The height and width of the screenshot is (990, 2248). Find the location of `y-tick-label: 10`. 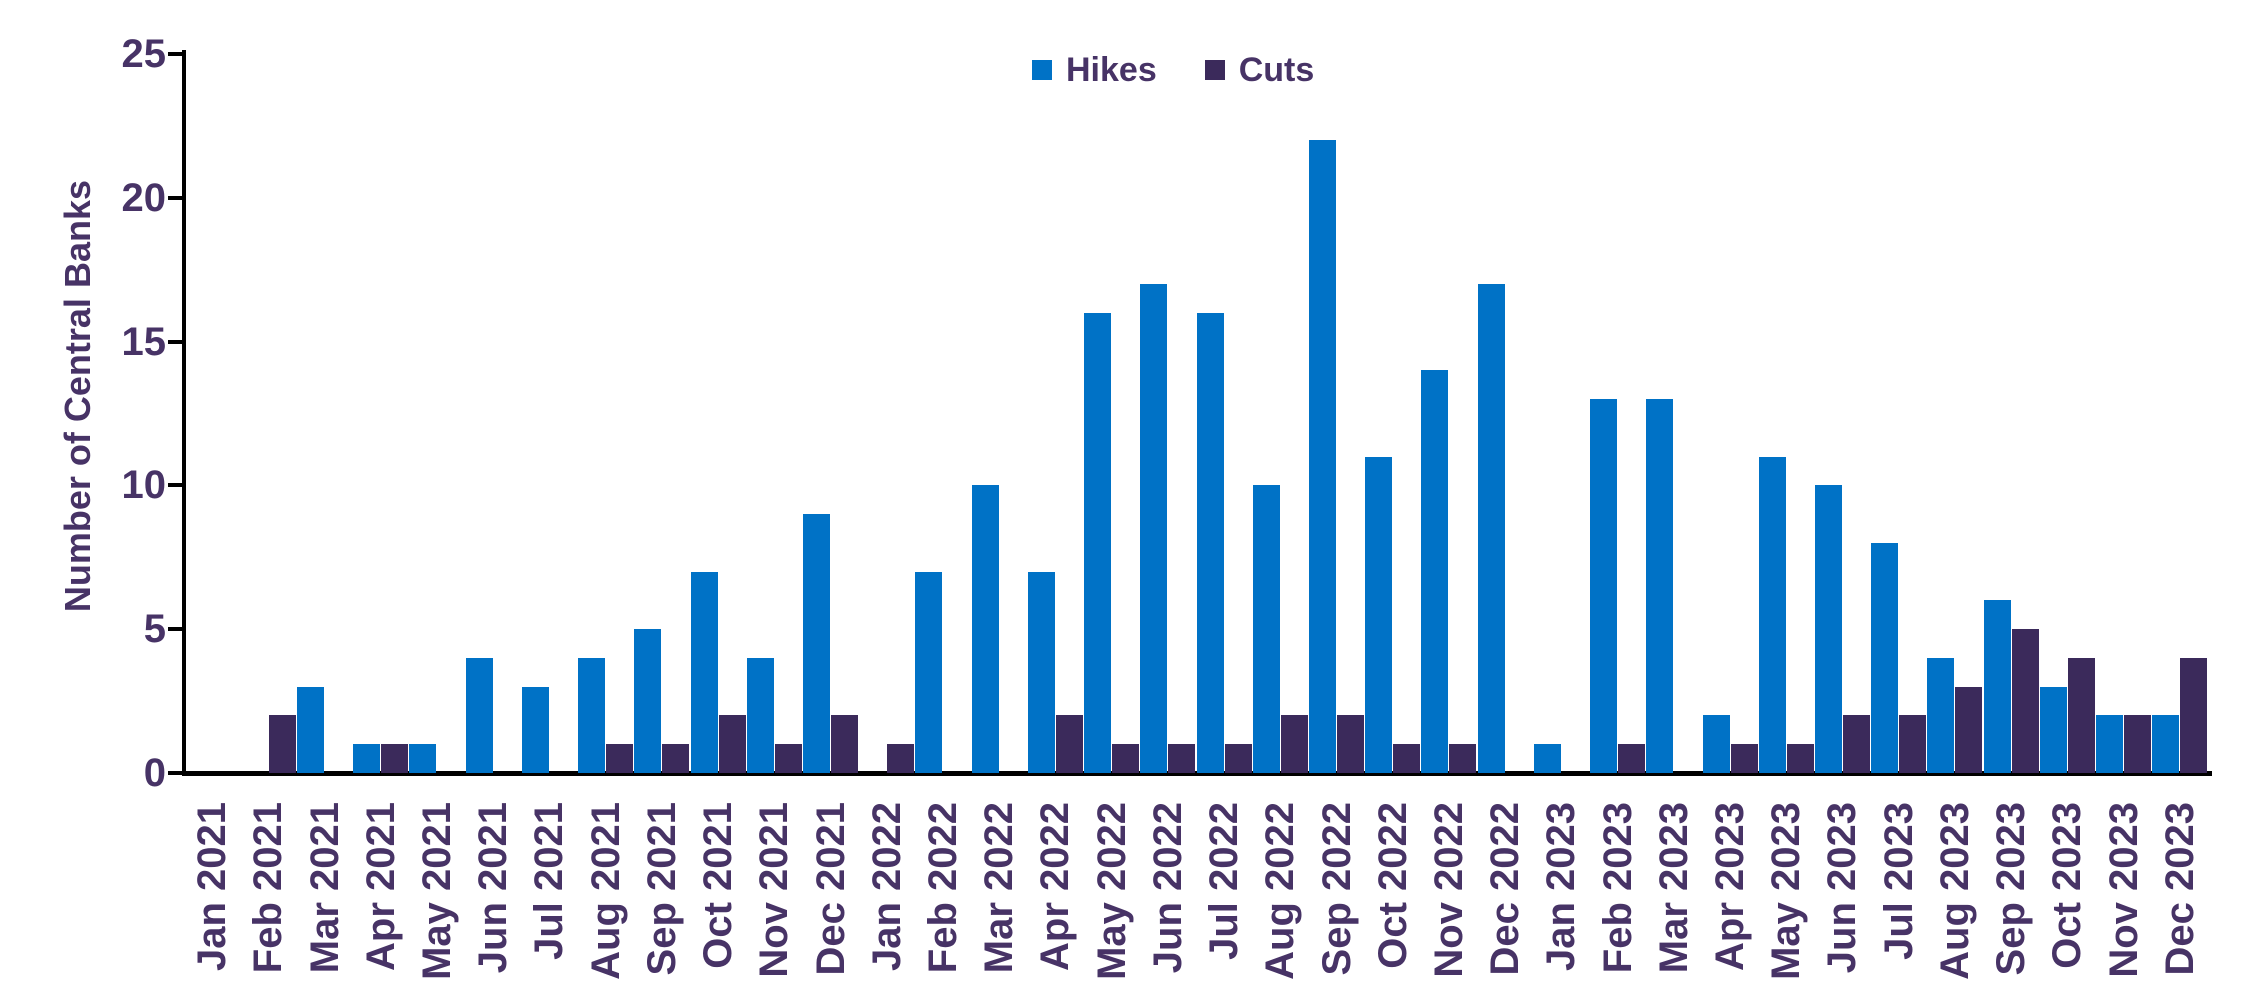

y-tick-label: 10 is located at coordinates (144, 485).